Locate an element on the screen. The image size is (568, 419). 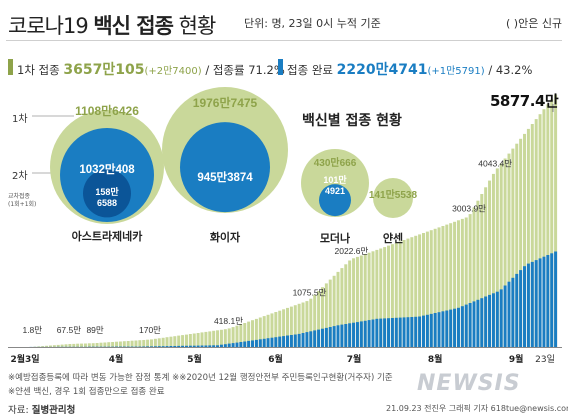
vaccine-bubble is located at coordinates (335, 183).